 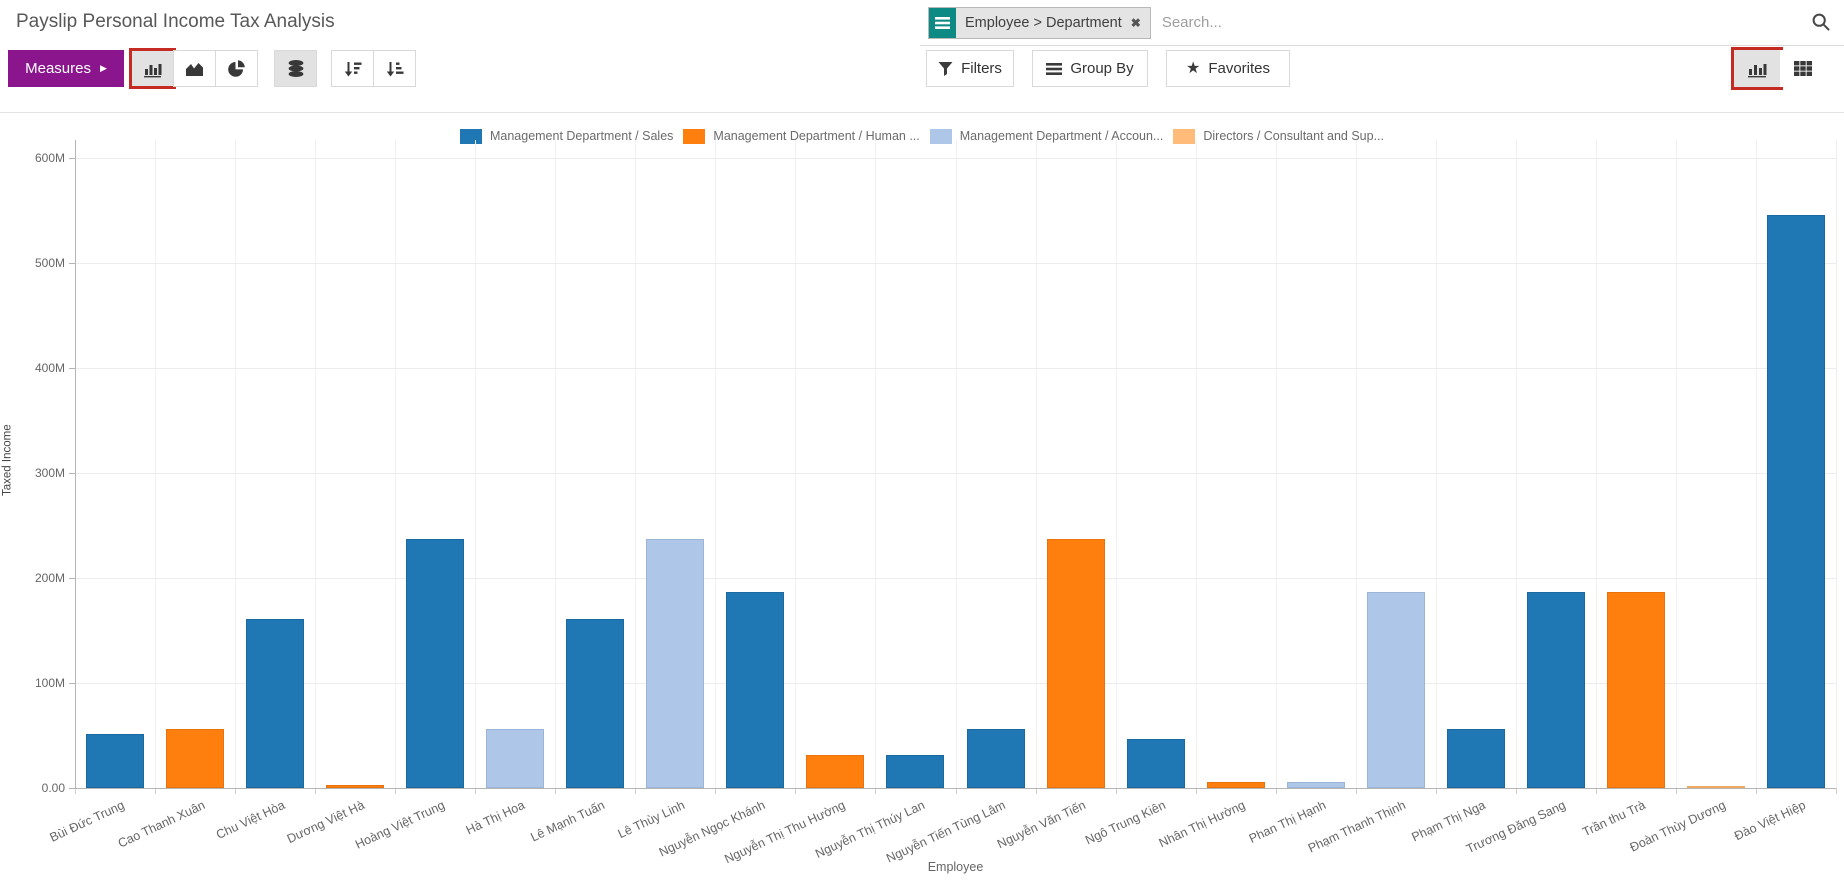 I want to click on filters-button: Filters, so click(x=970, y=68).